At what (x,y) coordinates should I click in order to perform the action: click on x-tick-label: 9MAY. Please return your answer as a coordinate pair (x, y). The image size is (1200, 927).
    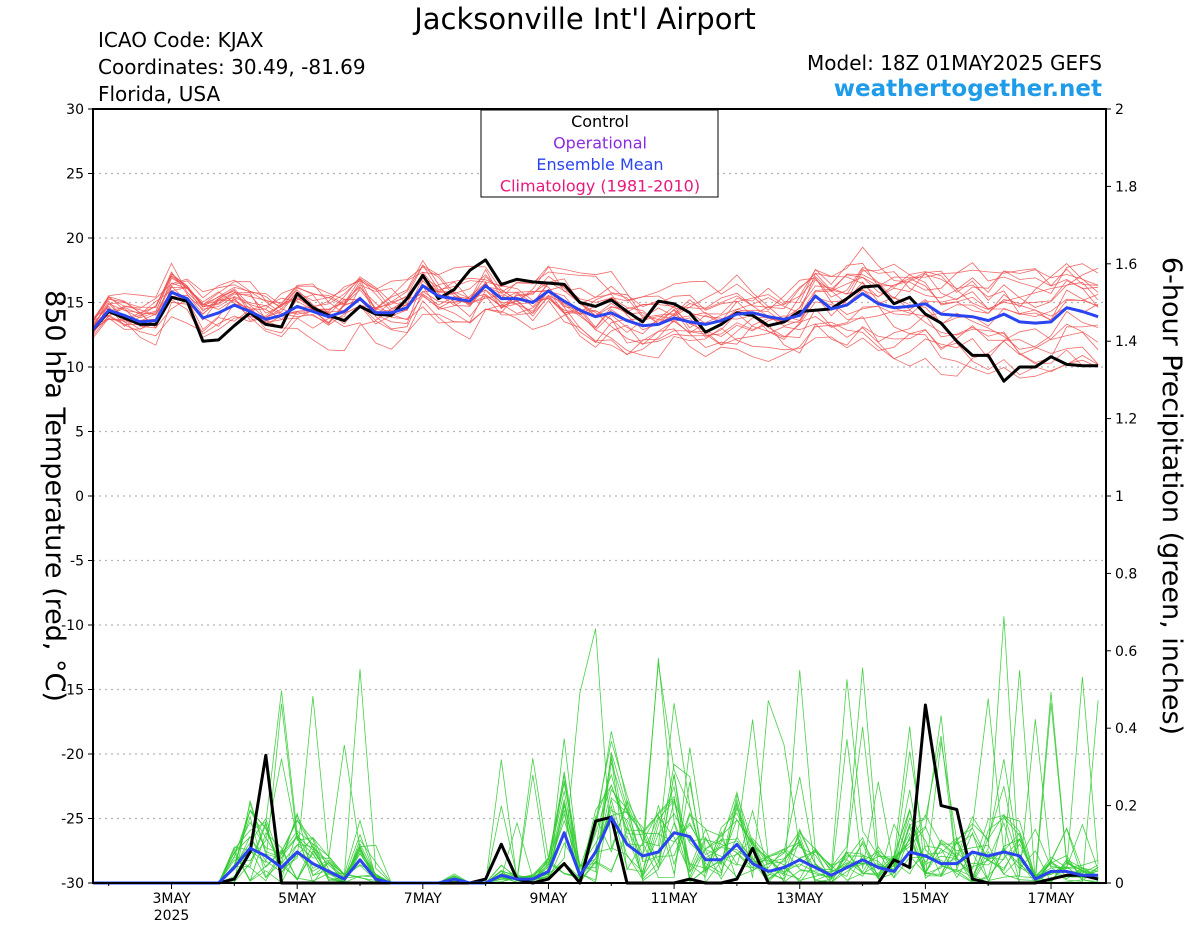
    Looking at the image, I should click on (548, 899).